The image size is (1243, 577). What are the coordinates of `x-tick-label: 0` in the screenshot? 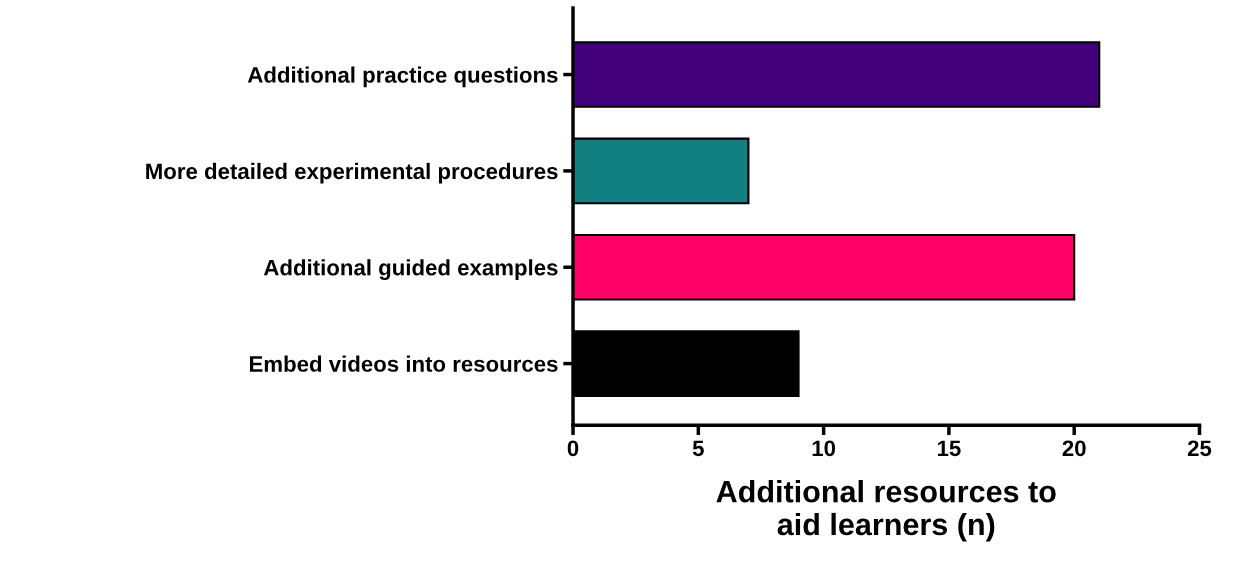 It's located at (573, 448).